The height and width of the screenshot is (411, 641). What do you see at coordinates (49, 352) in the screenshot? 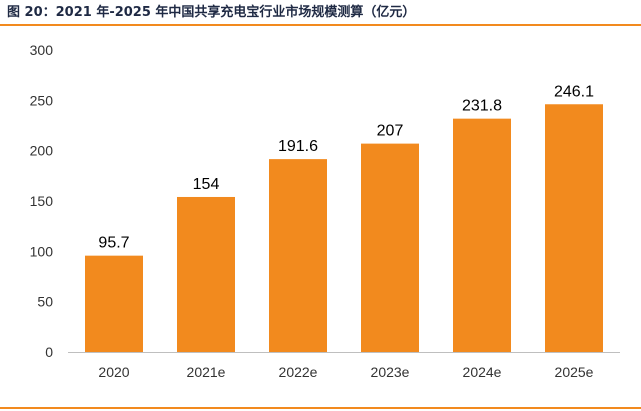
I see `y-tick-label: 0` at bounding box center [49, 352].